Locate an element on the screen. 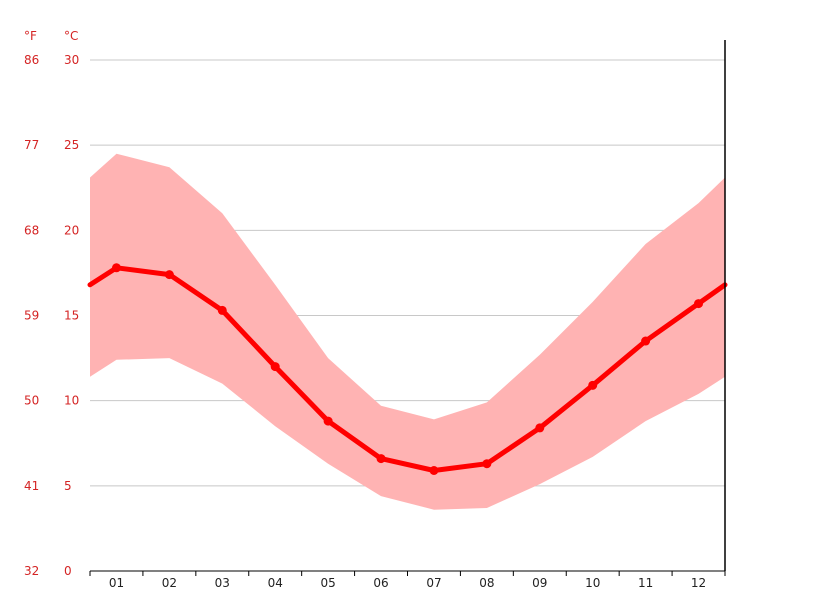 This screenshot has width=815, height=611. y-tick-label-fahrenheit: 68 is located at coordinates (31, 230).